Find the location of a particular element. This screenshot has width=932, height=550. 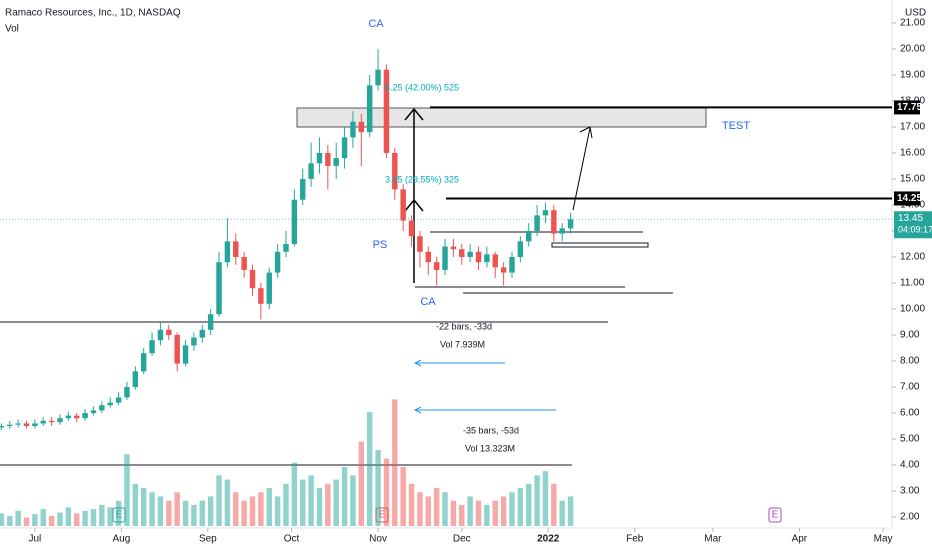

y-tick-label: 12.00 is located at coordinates (912, 257).